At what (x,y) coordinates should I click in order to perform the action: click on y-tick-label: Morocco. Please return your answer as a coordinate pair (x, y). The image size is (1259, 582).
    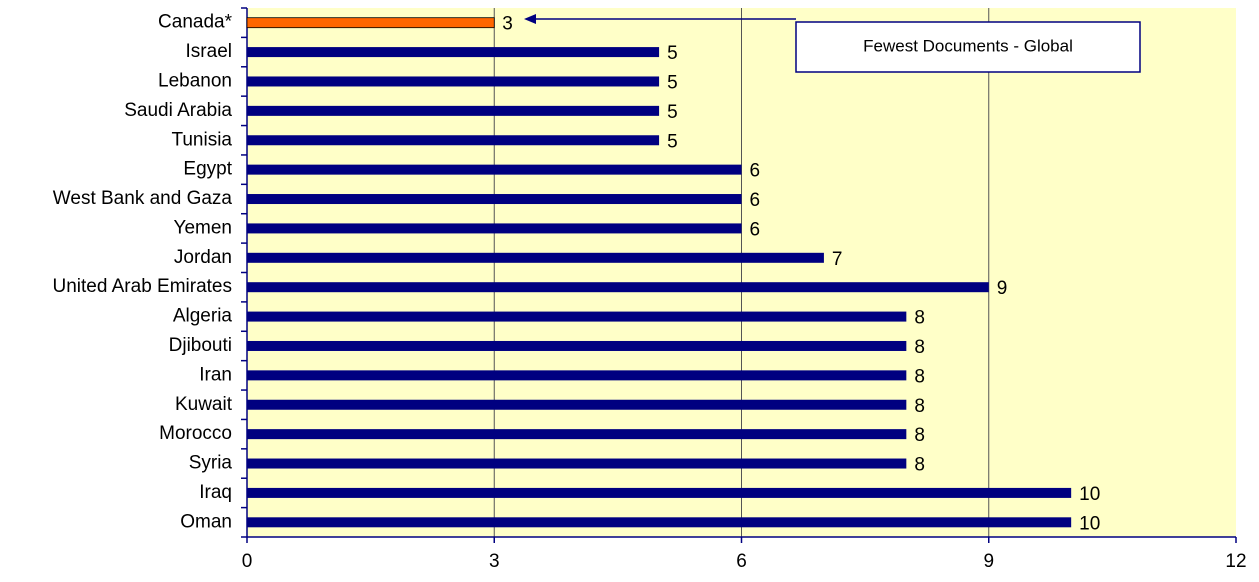
    Looking at the image, I should click on (195, 433).